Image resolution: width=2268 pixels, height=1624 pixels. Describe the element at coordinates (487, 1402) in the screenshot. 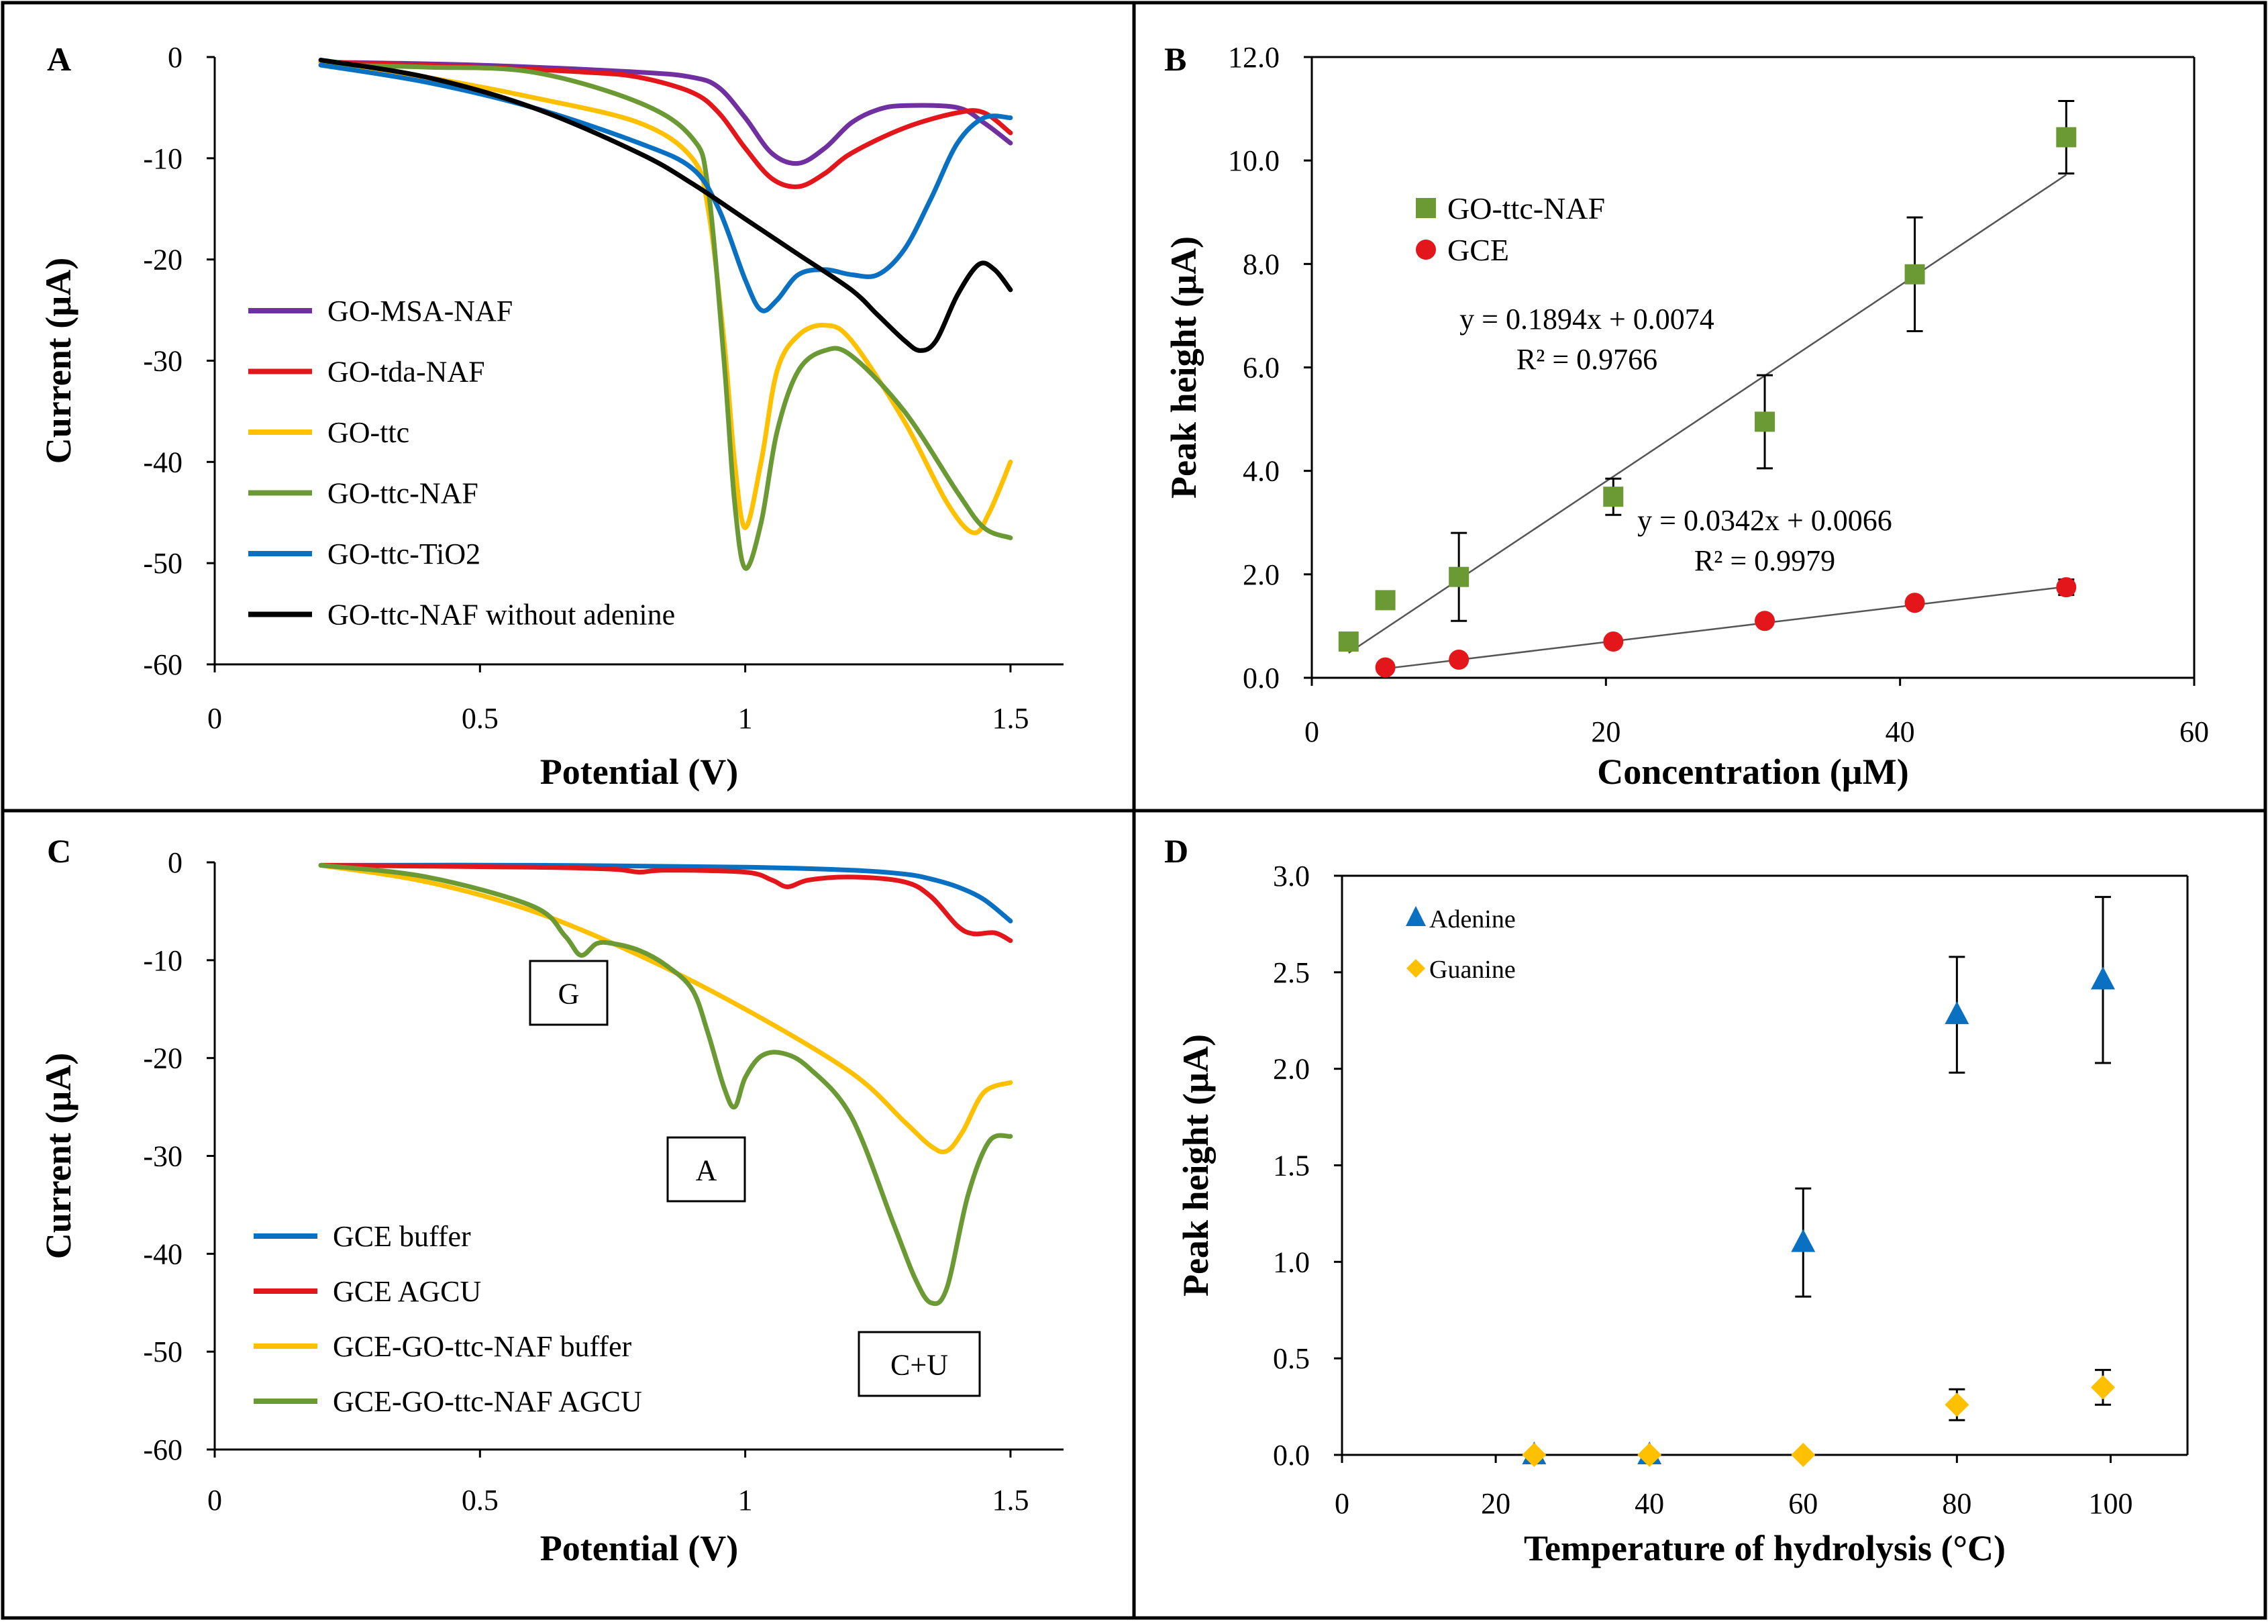

I see `legend-label: GCE-GO-ttc-NAF AGCU` at that location.